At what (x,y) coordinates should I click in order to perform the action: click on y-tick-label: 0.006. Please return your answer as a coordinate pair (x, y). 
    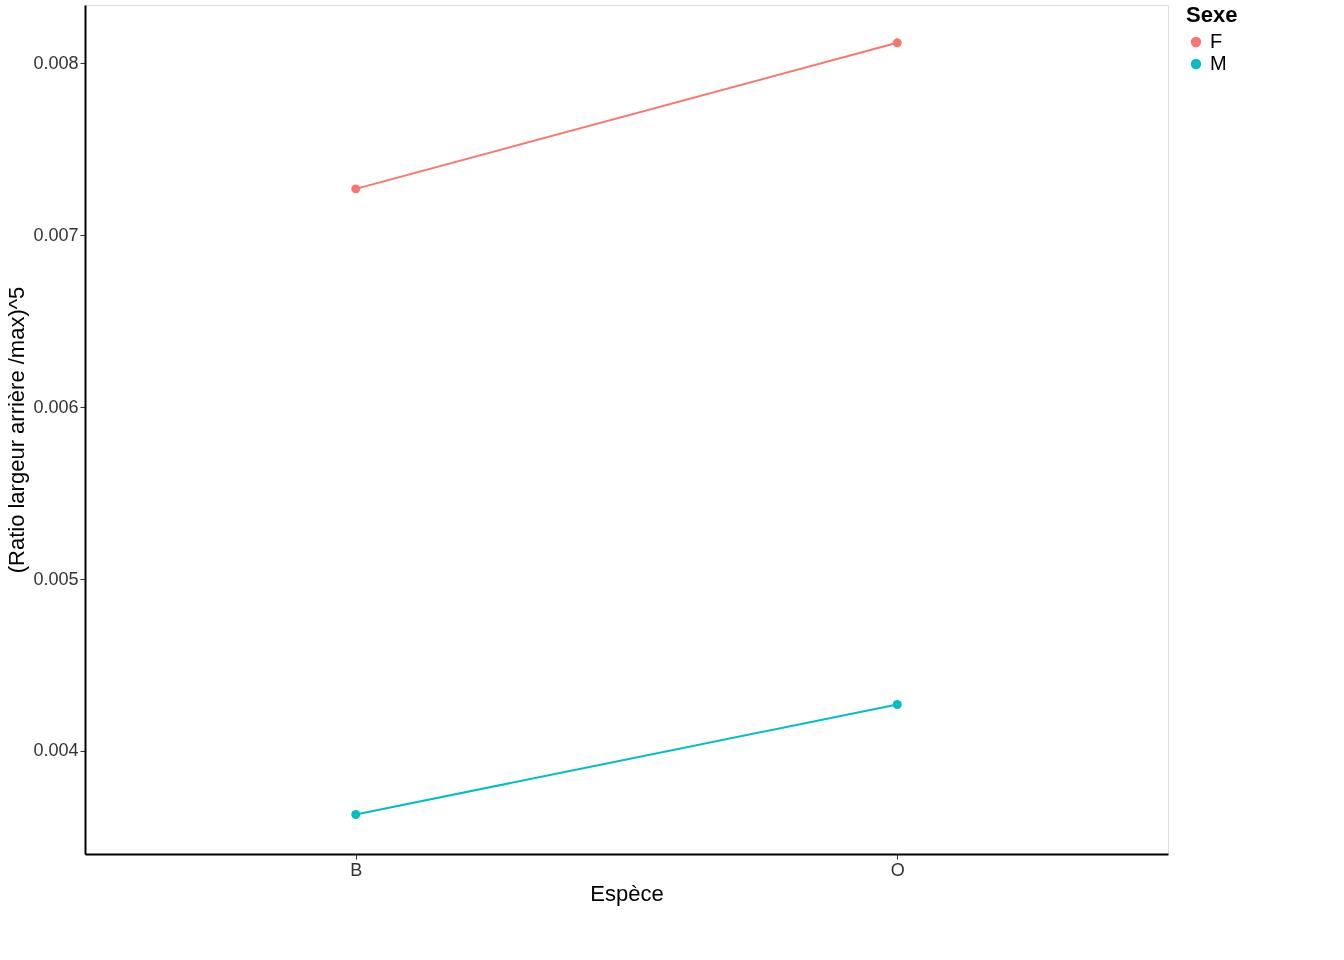
    Looking at the image, I should click on (56, 406).